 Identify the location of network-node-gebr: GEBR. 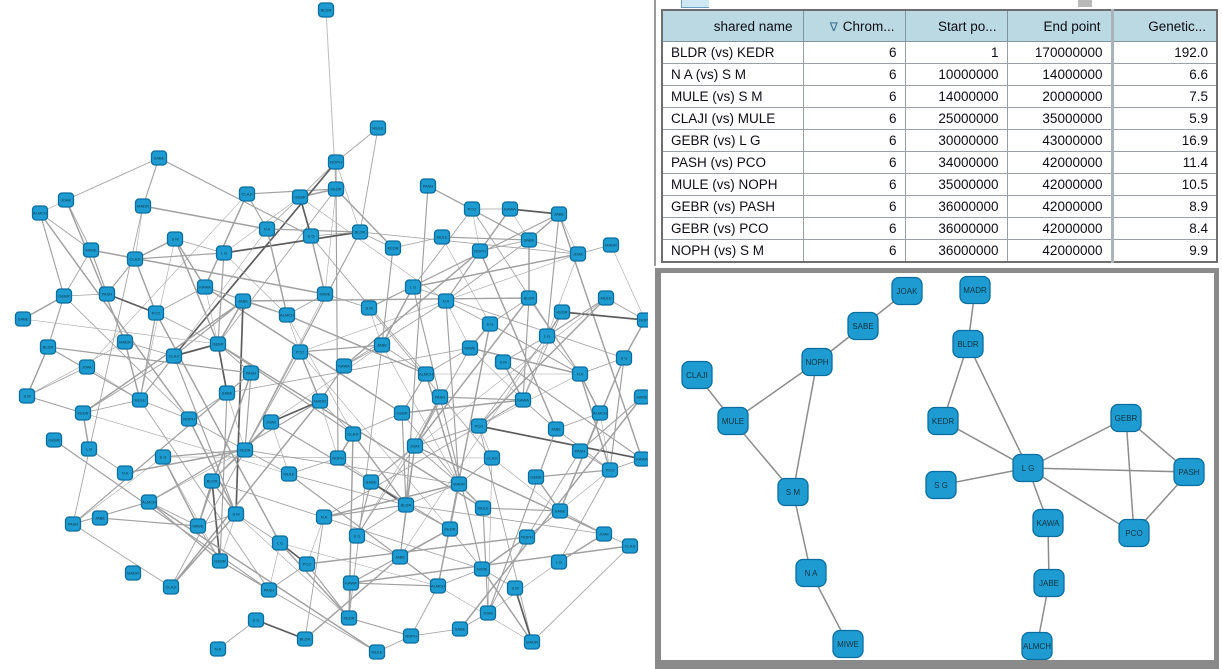
(1126, 418).